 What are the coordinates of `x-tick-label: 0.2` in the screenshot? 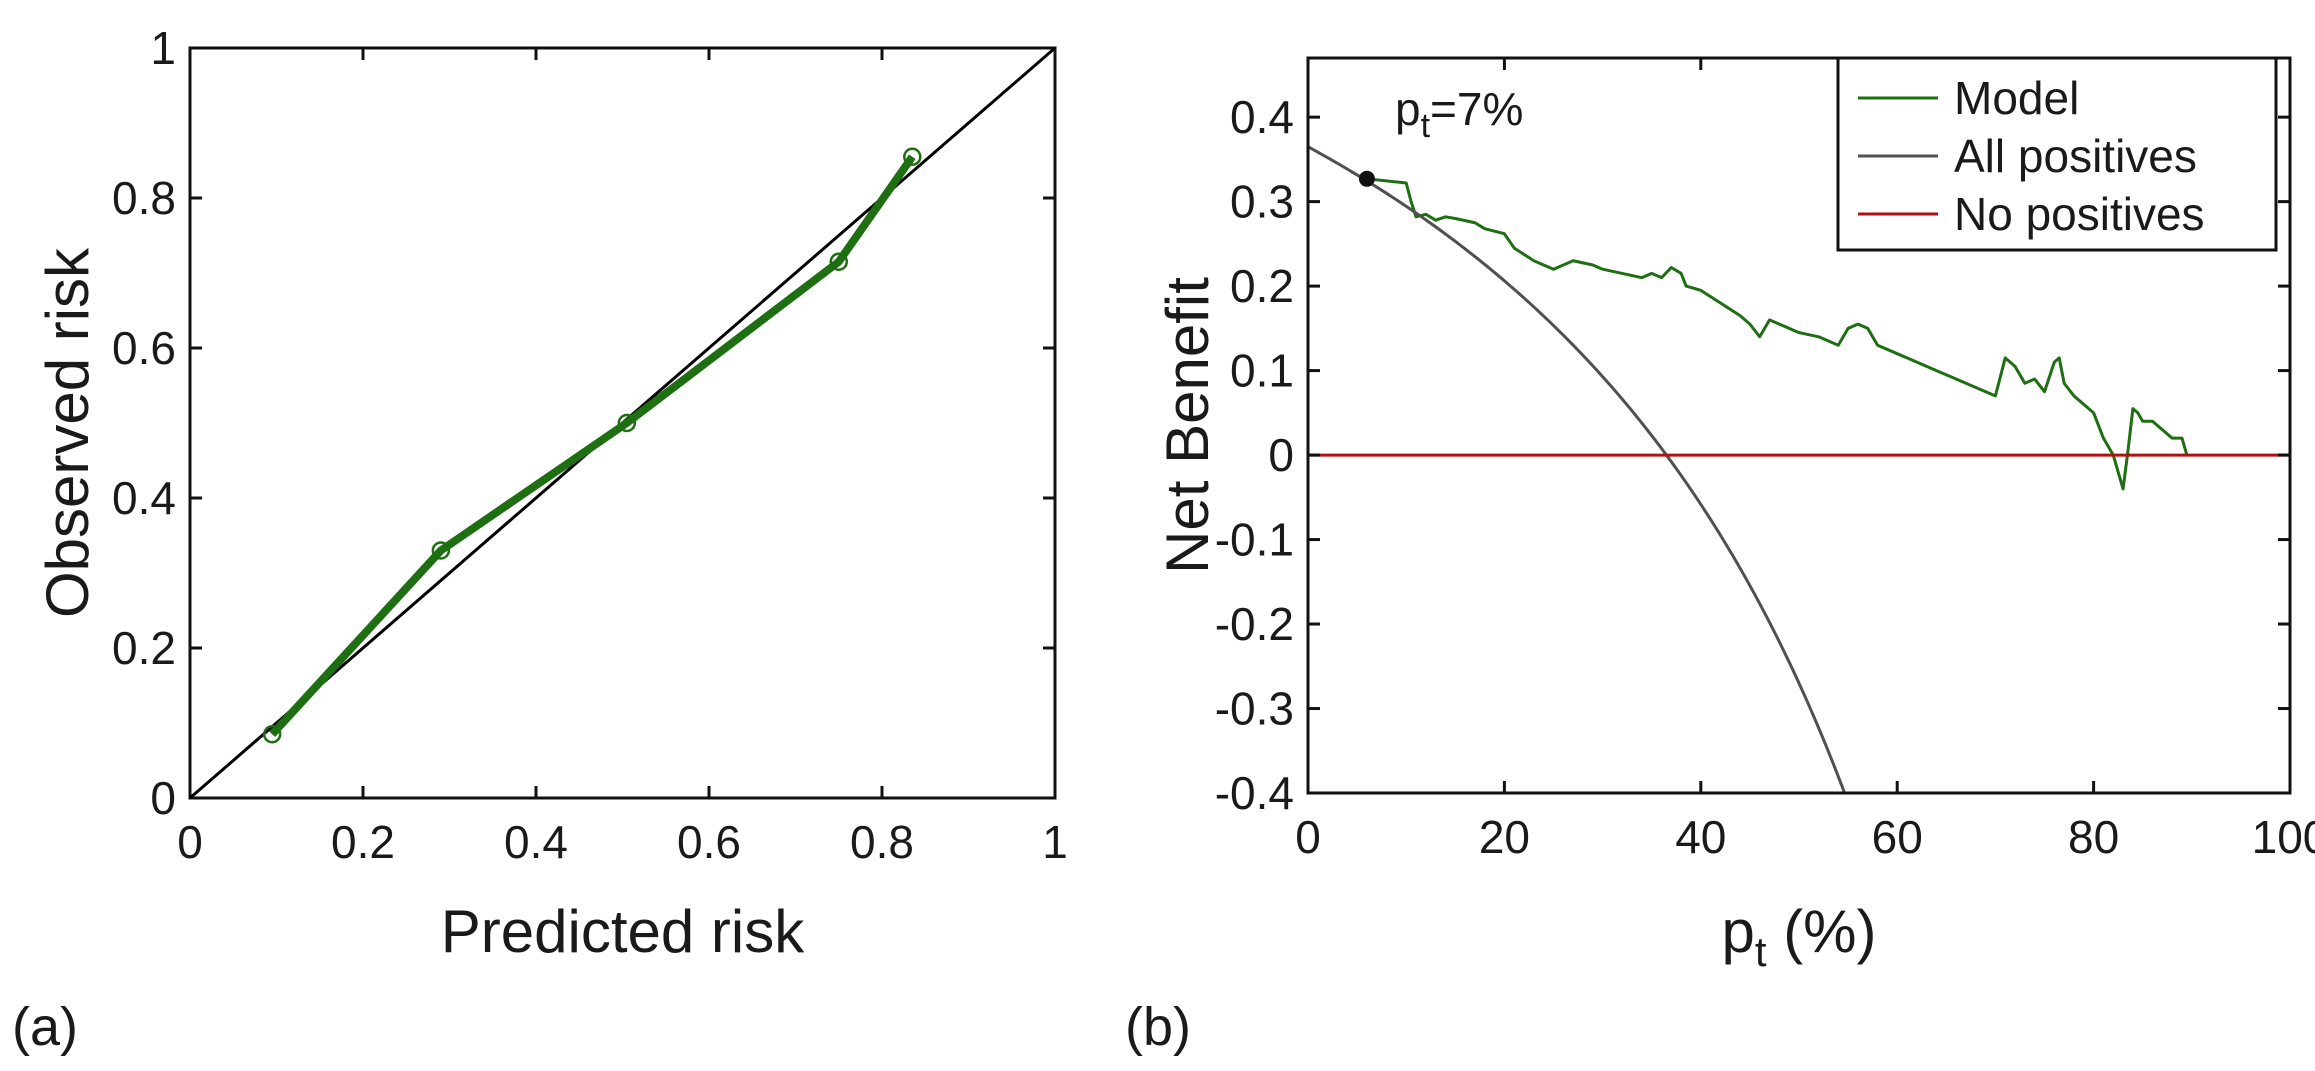 It's located at (363, 842).